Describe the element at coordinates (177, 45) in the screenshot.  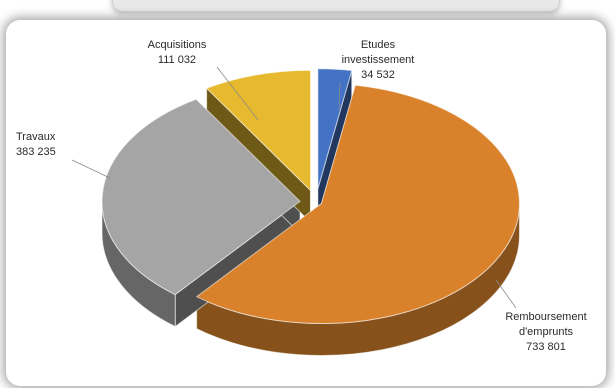
I see `data-label-acquisitions-line-1: Acquisitions` at that location.